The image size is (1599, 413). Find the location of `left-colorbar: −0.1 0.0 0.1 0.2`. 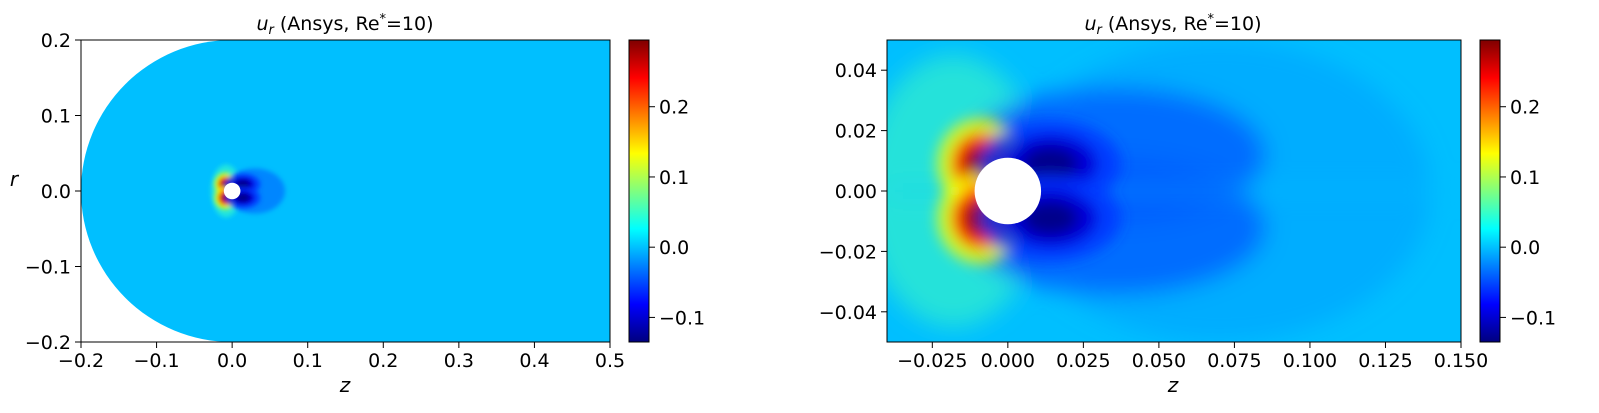

left-colorbar: −0.1 0.0 0.1 0.2 is located at coordinates (666, 191).